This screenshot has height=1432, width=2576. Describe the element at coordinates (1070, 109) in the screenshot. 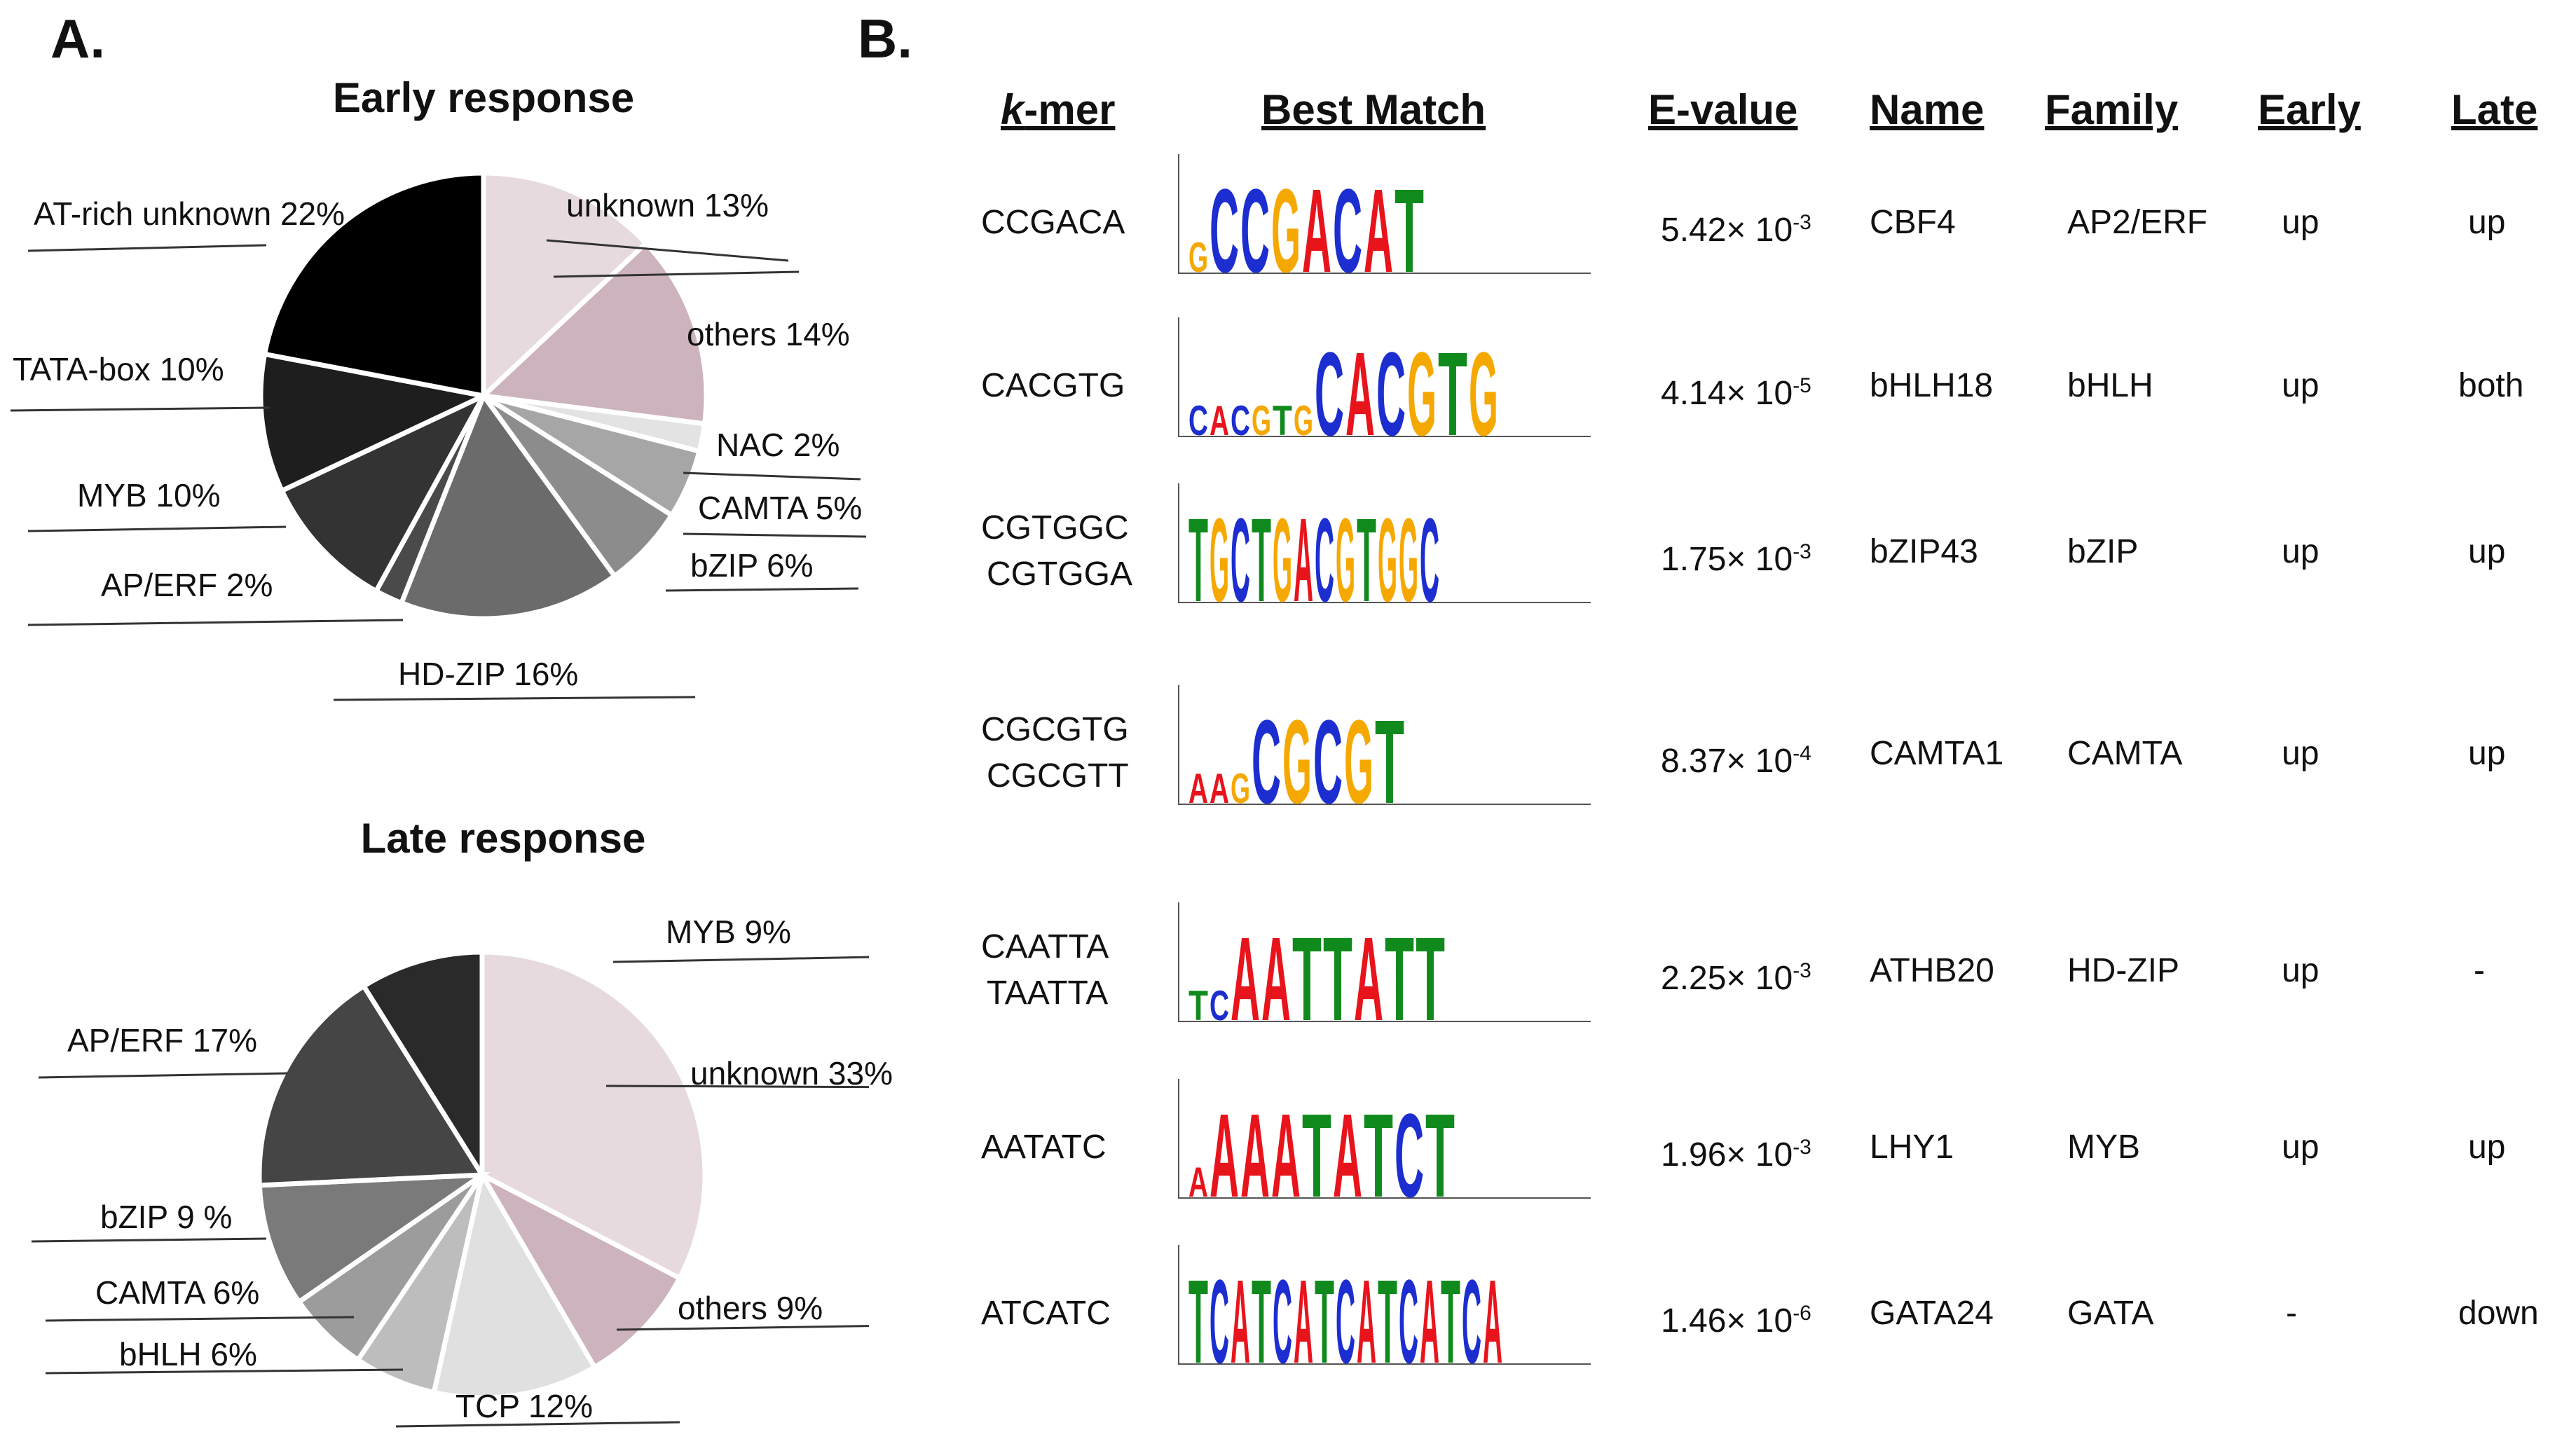

I see `header-kmer-rest: -mer` at that location.